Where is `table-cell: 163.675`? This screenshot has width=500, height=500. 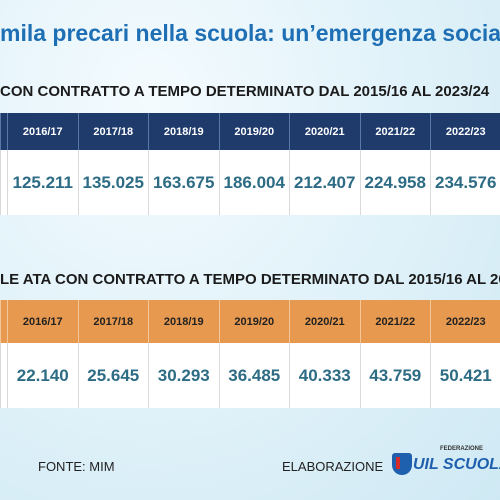 table-cell: 163.675 is located at coordinates (183, 182).